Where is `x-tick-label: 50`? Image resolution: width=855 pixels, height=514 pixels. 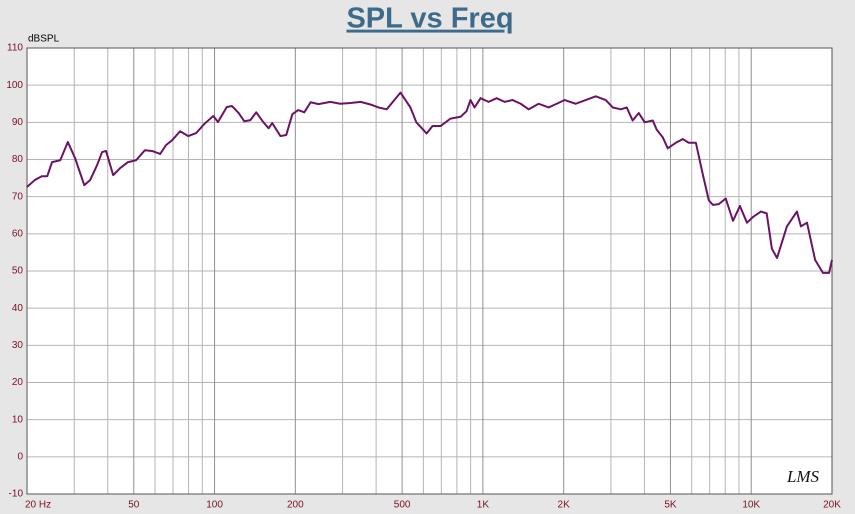 x-tick-label: 50 is located at coordinates (134, 505).